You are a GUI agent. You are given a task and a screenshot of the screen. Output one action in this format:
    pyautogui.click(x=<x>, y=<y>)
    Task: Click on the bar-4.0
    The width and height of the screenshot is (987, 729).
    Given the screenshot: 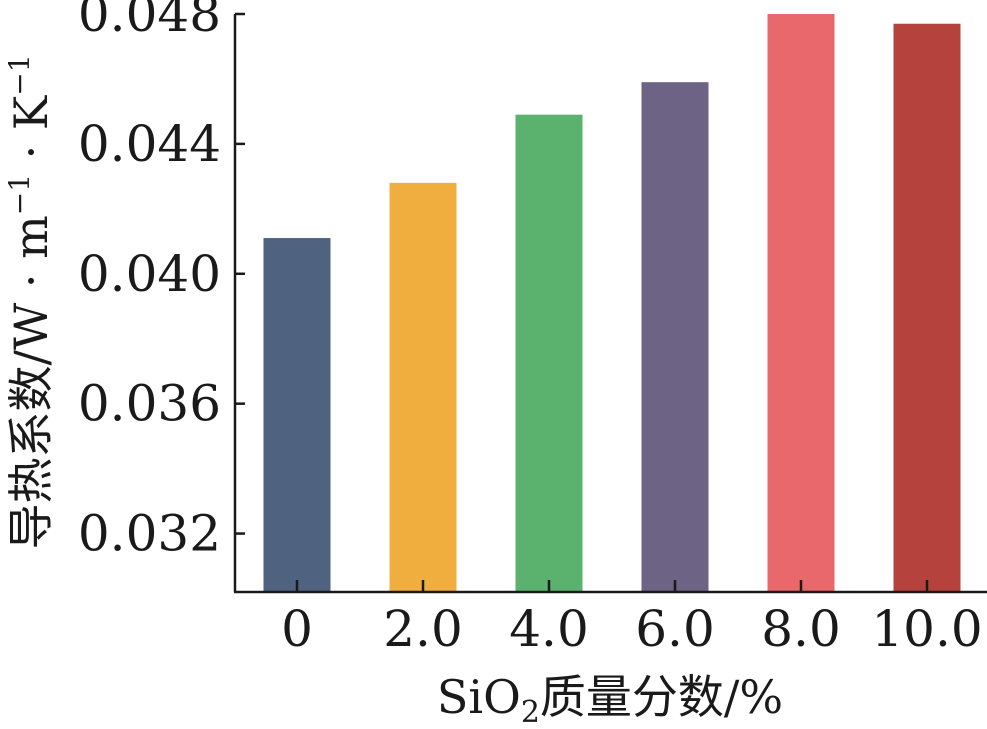 What is the action you would take?
    pyautogui.click(x=549, y=353)
    